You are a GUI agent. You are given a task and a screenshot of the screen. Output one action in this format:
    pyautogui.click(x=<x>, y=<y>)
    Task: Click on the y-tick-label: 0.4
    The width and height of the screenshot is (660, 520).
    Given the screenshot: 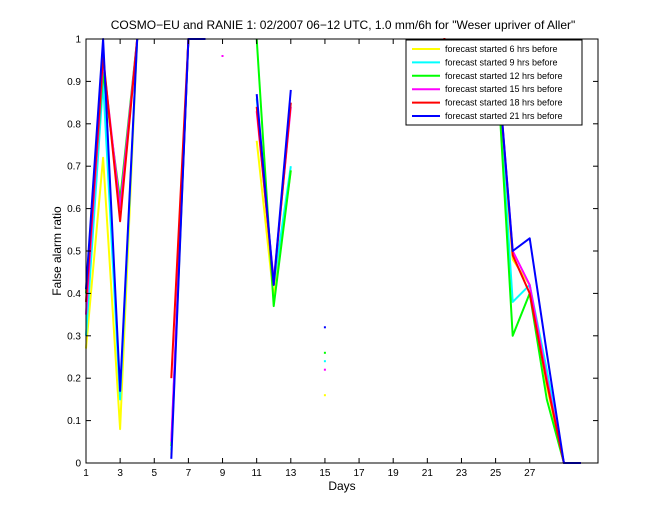 What is the action you would take?
    pyautogui.click(x=74, y=294)
    